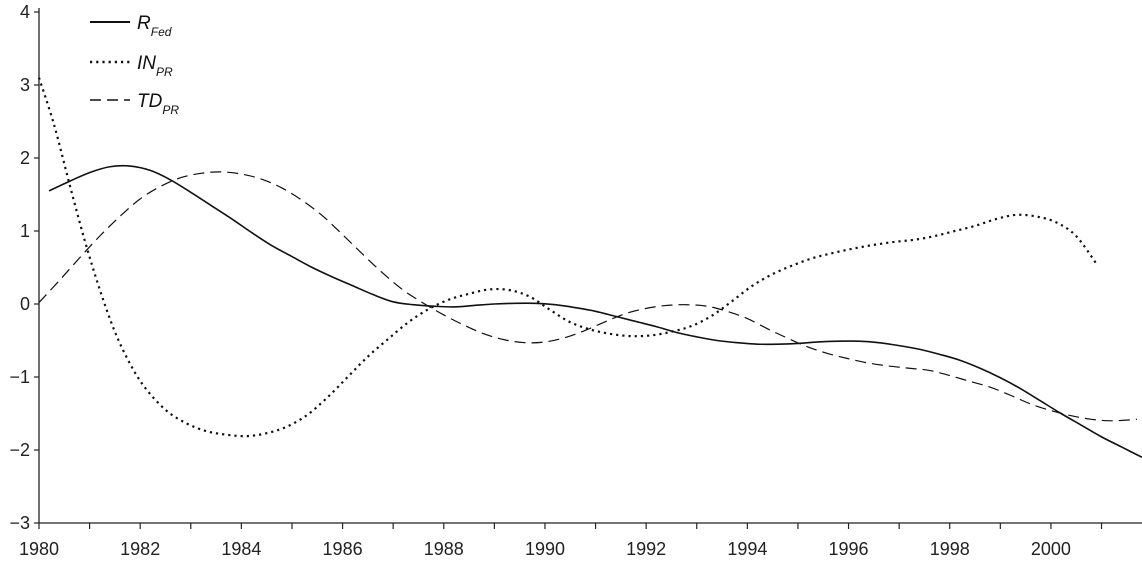  Describe the element at coordinates (19, 523) in the screenshot. I see `y-tick-label: −3` at that location.